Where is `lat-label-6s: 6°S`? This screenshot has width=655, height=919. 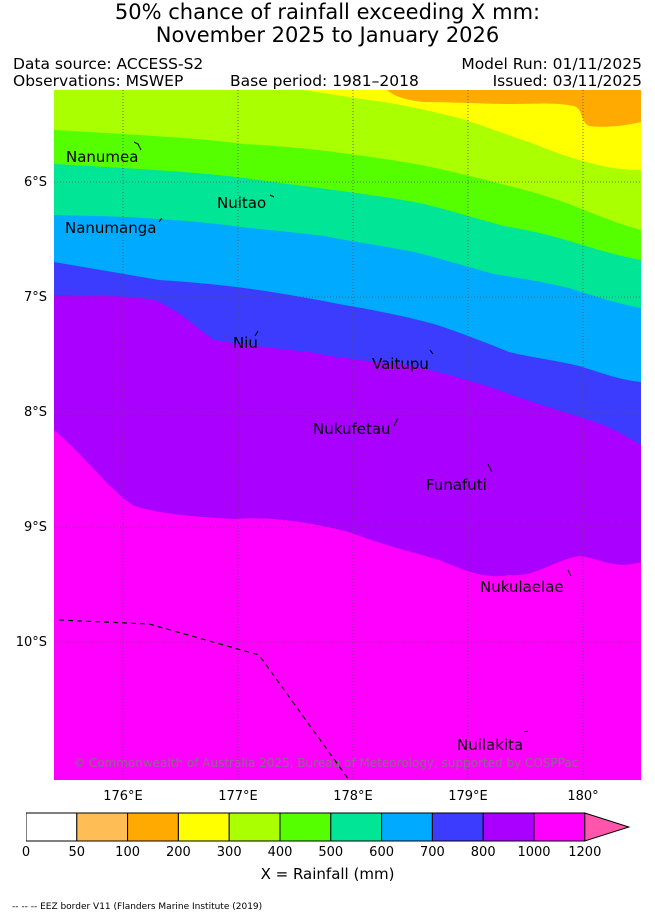 lat-label-6s: 6°S is located at coordinates (35, 182).